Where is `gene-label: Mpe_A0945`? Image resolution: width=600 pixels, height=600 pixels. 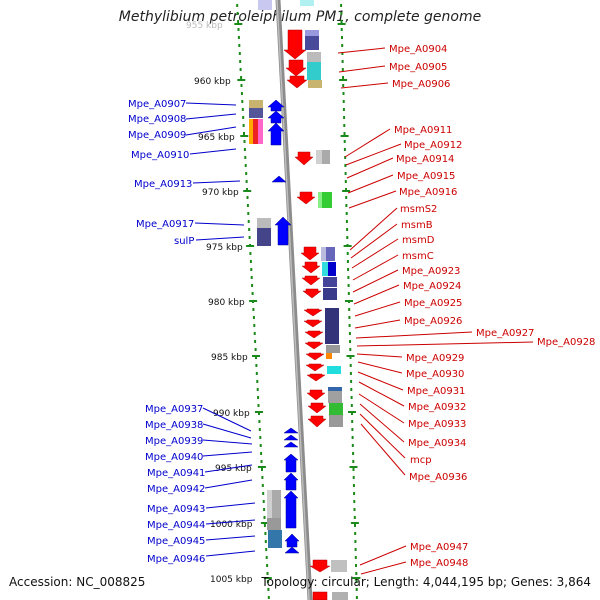
gene-label: Mpe_A0945 is located at coordinates (176, 541).